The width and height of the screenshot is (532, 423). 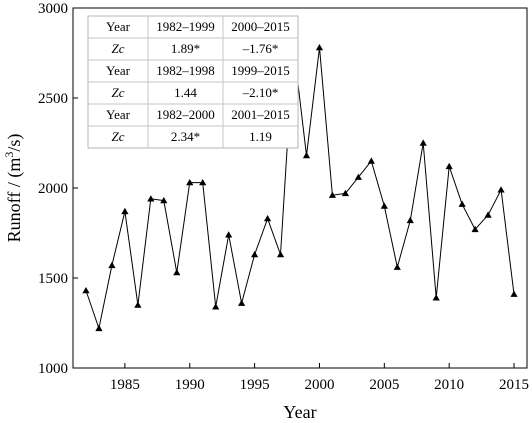 I want to click on y-tick-label: 3000, so click(x=53, y=9).